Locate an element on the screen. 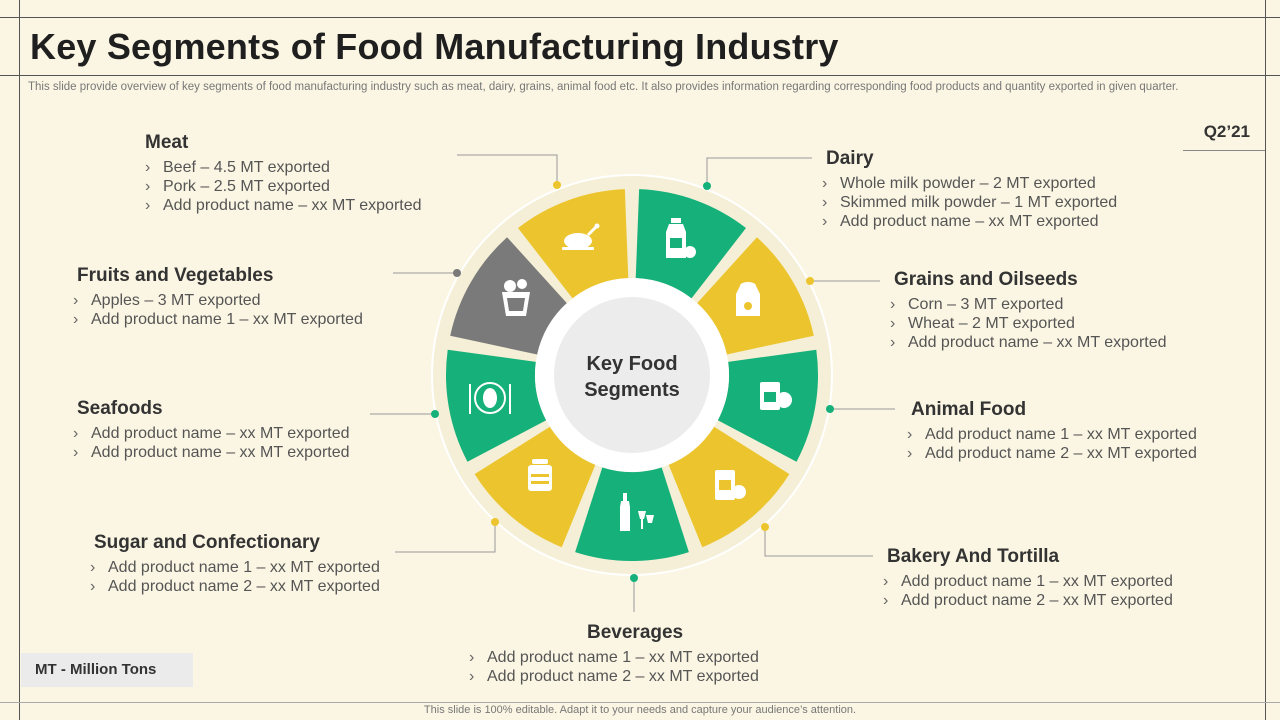 This screenshot has width=1280, height=720. dot-beverages is located at coordinates (634, 578).